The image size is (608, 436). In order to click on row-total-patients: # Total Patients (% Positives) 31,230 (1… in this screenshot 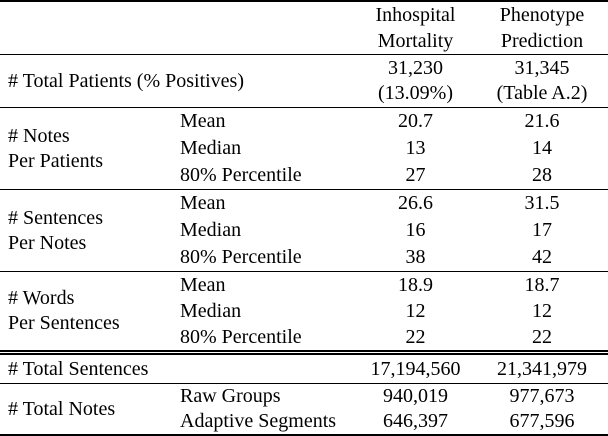, I will do `click(304, 81)`.